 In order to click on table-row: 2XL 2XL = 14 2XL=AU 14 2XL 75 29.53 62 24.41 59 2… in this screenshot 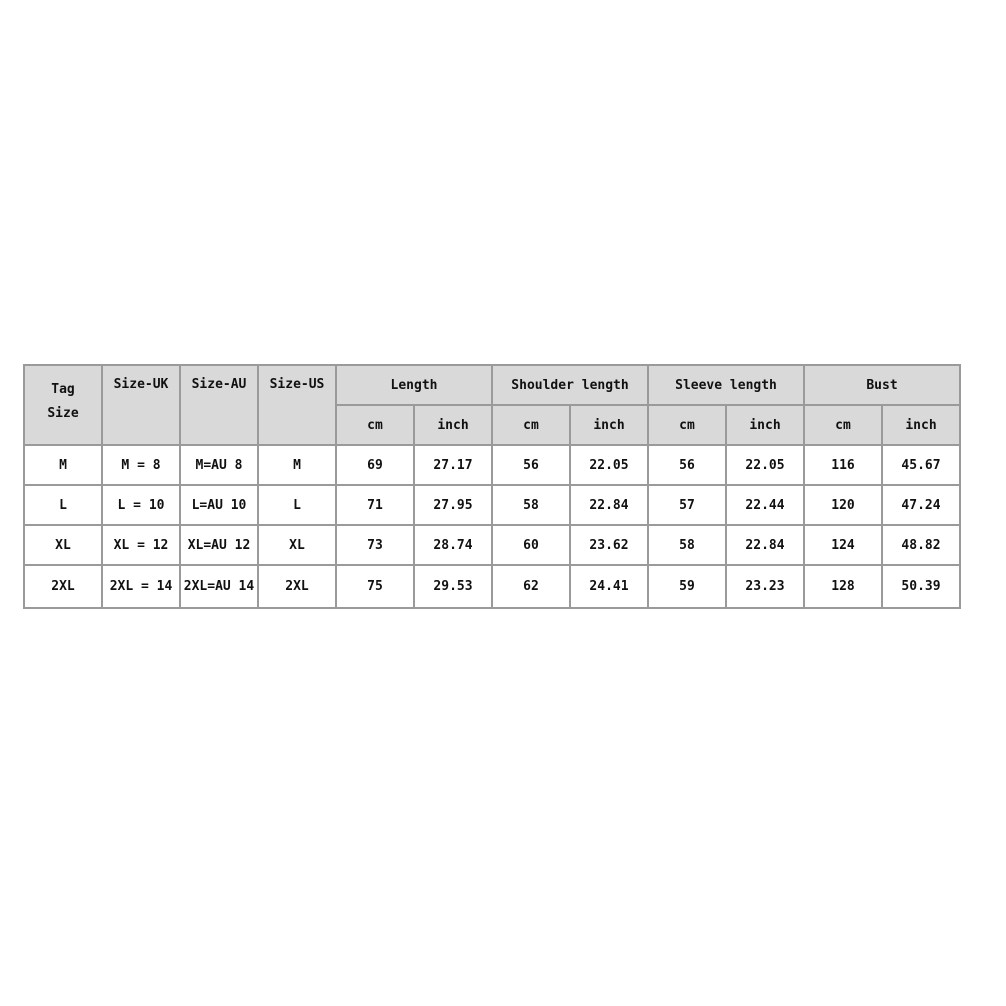, I will do `click(492, 586)`.